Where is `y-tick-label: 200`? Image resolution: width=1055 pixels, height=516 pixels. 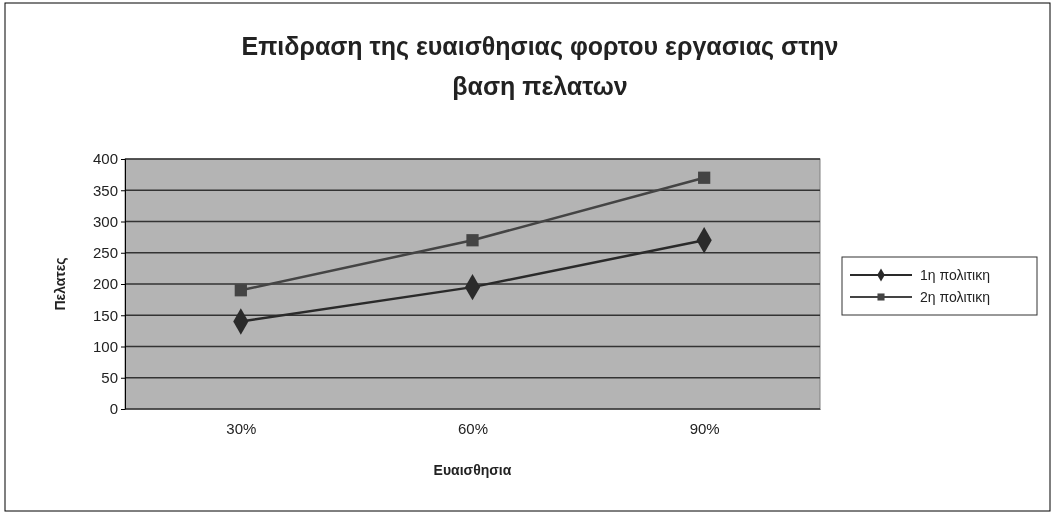
y-tick-label: 200 is located at coordinates (105, 284).